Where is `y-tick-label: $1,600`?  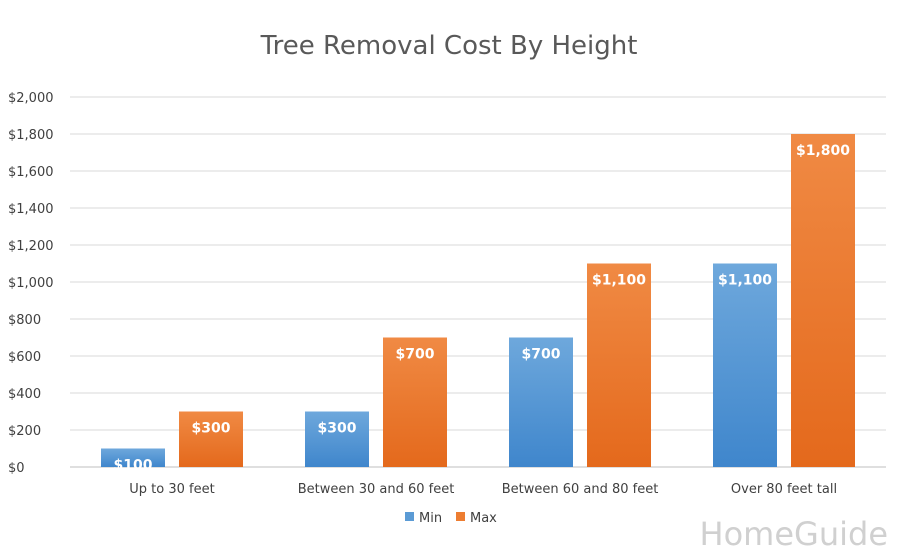 y-tick-label: $1,600 is located at coordinates (31, 172).